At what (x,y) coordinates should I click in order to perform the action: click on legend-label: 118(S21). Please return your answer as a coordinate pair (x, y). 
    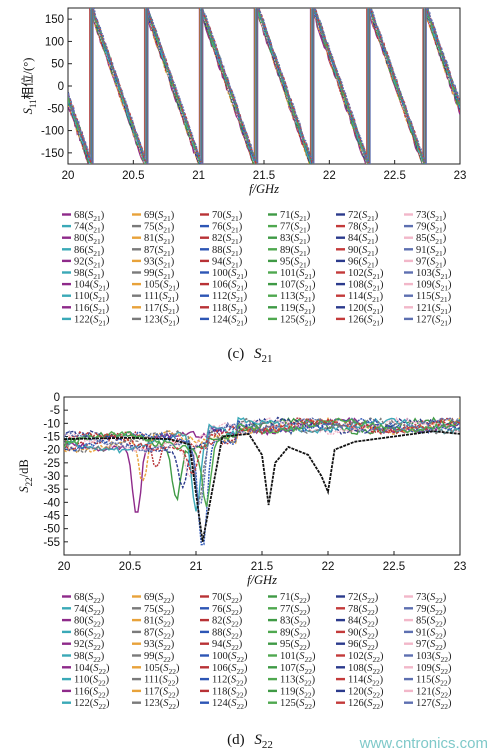
    Looking at the image, I should click on (230, 309).